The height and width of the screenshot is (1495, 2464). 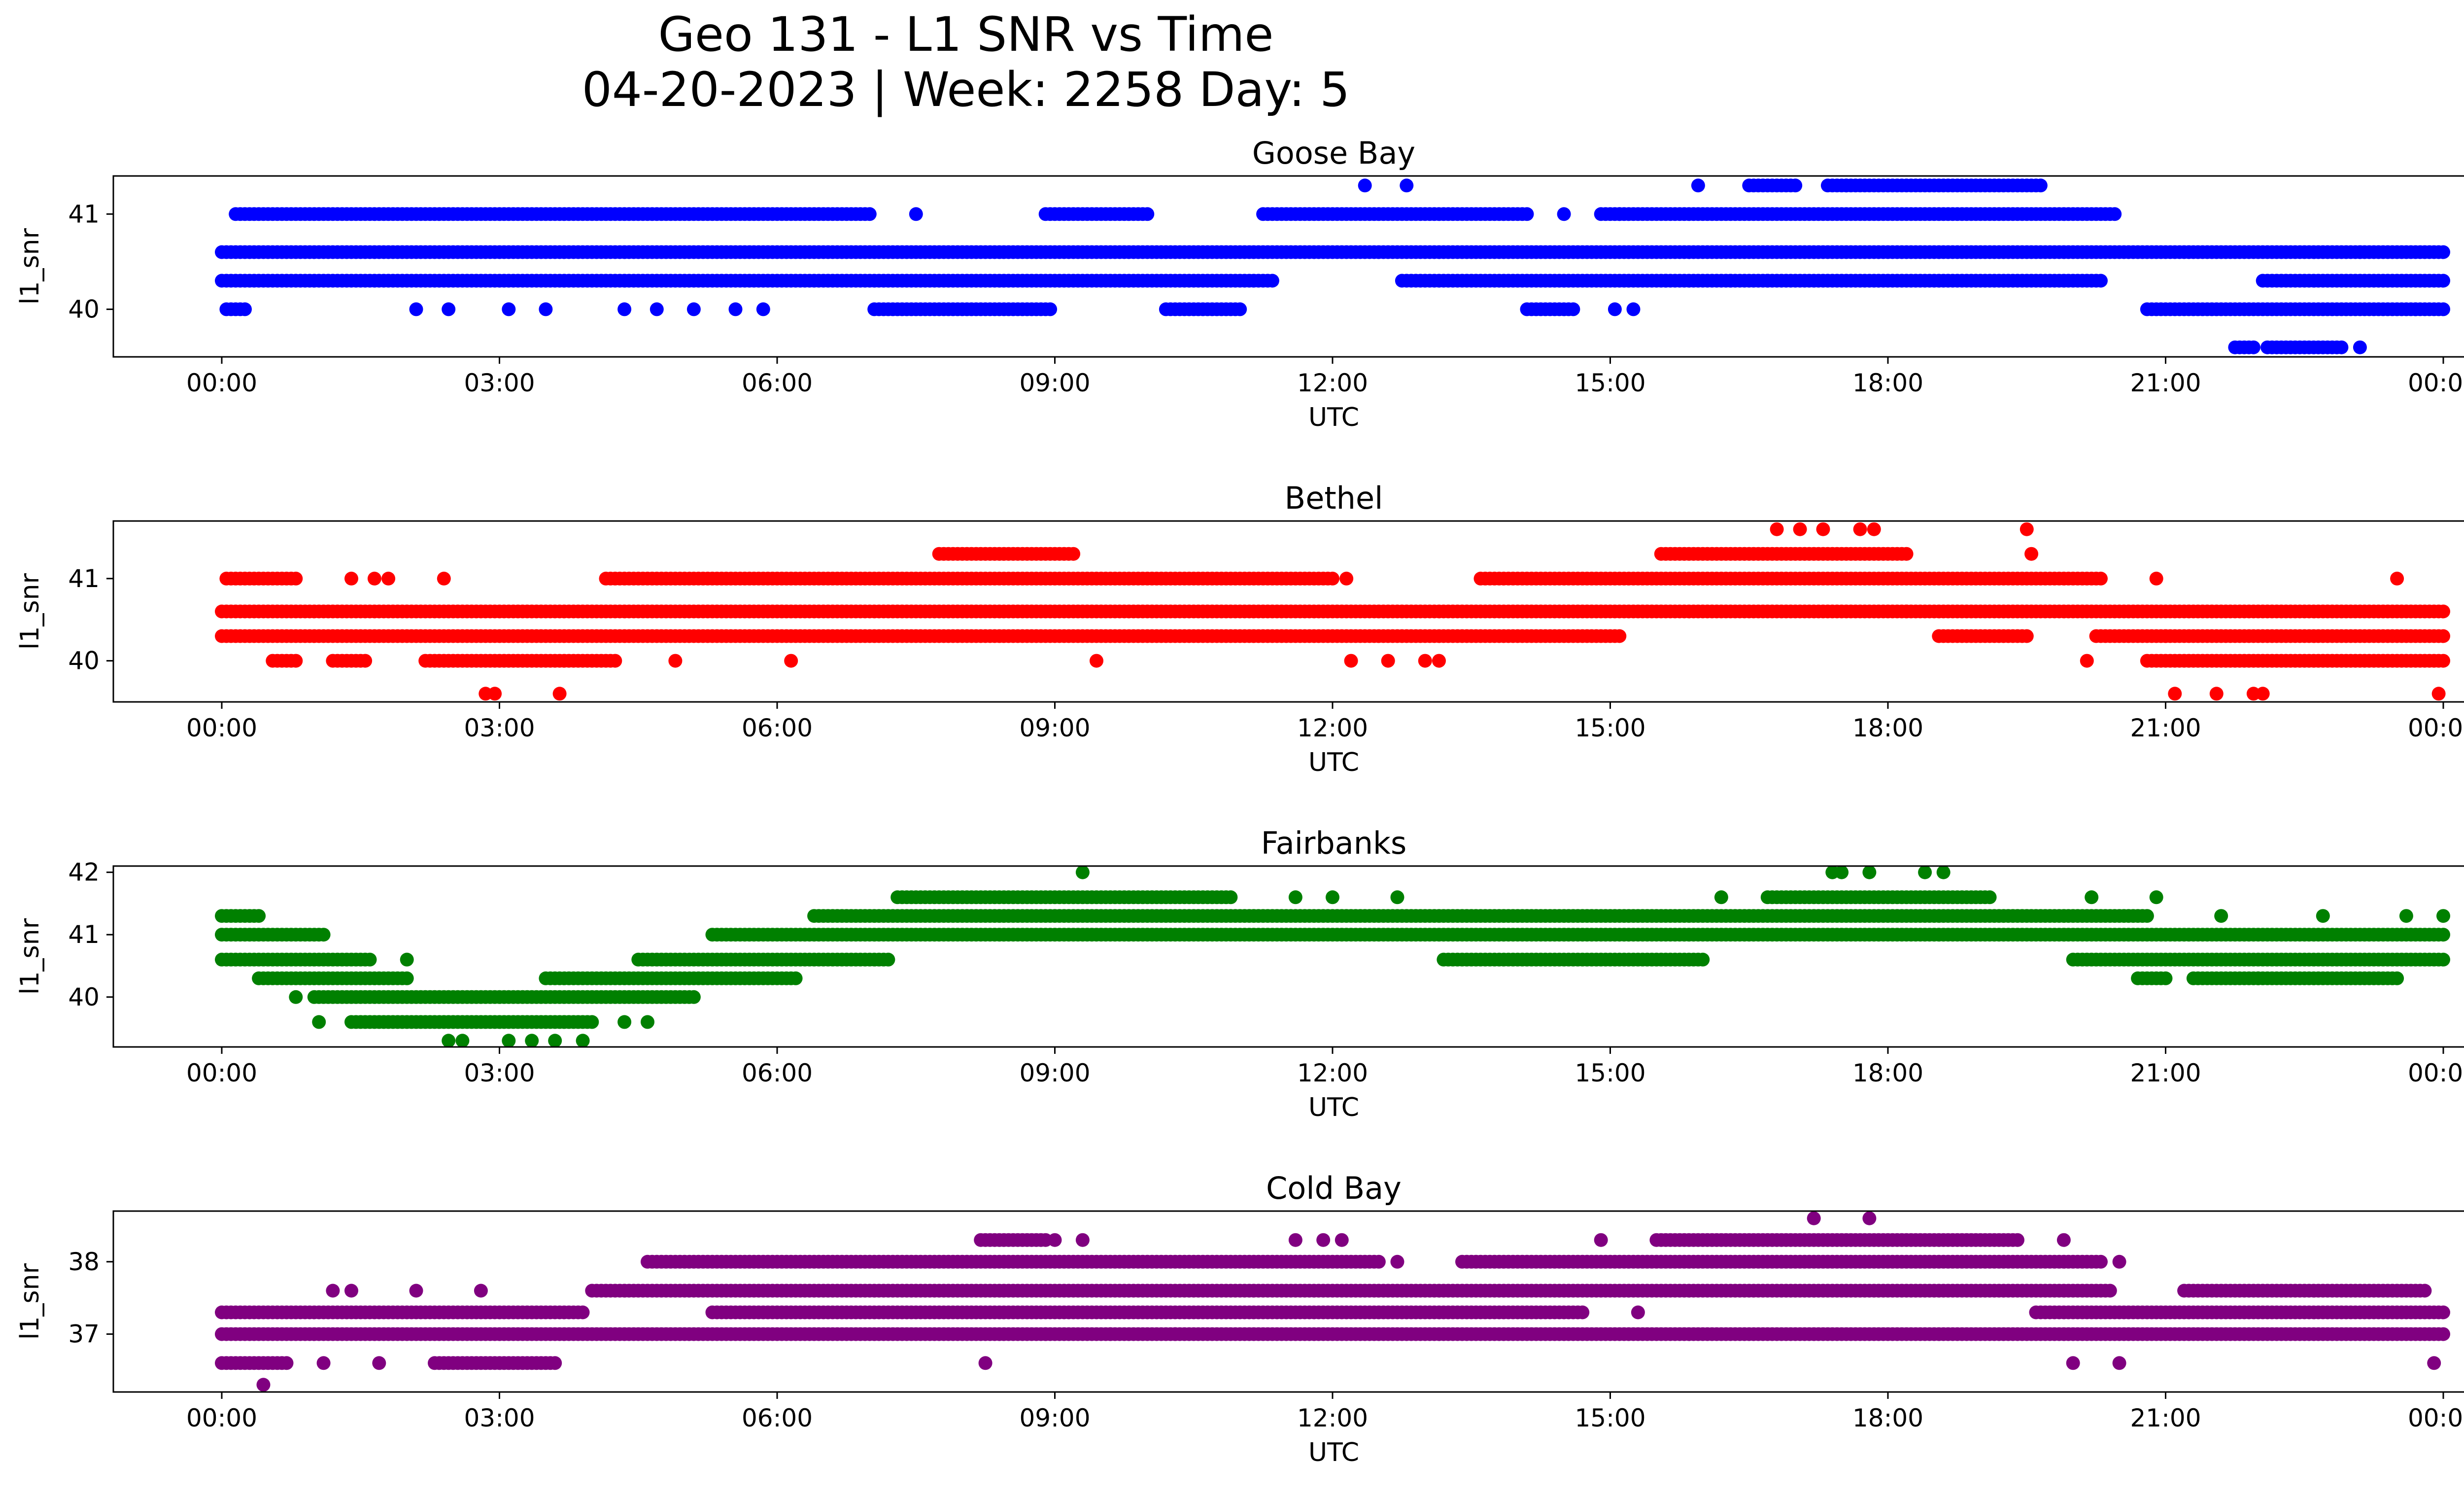 I want to click on panel-title: Goose Bay, so click(x=1333, y=153).